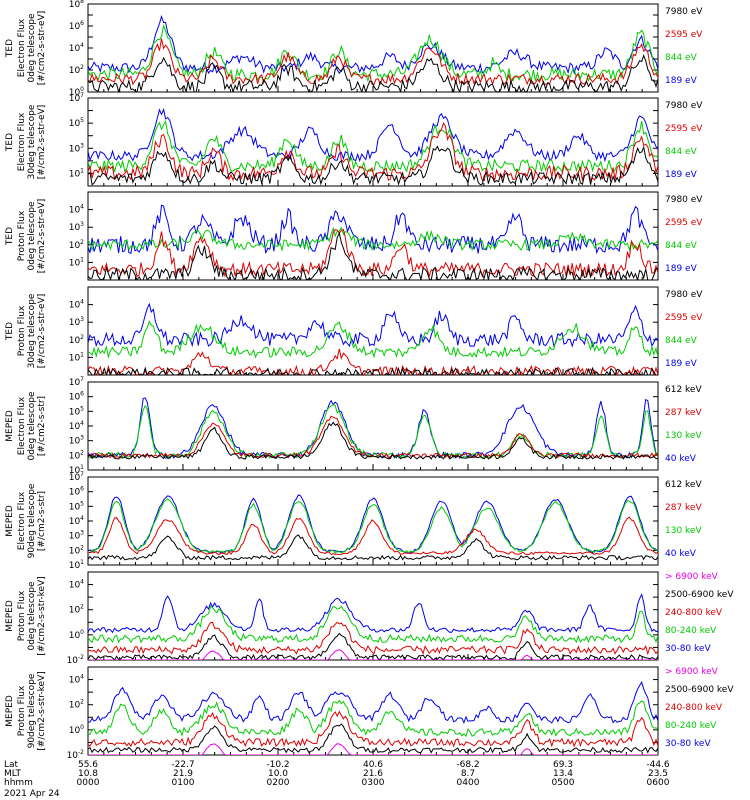 This screenshot has width=750, height=800. Describe the element at coordinates (658, 783) in the screenshot. I see `x-axis-hhmm-label: 0600` at that location.